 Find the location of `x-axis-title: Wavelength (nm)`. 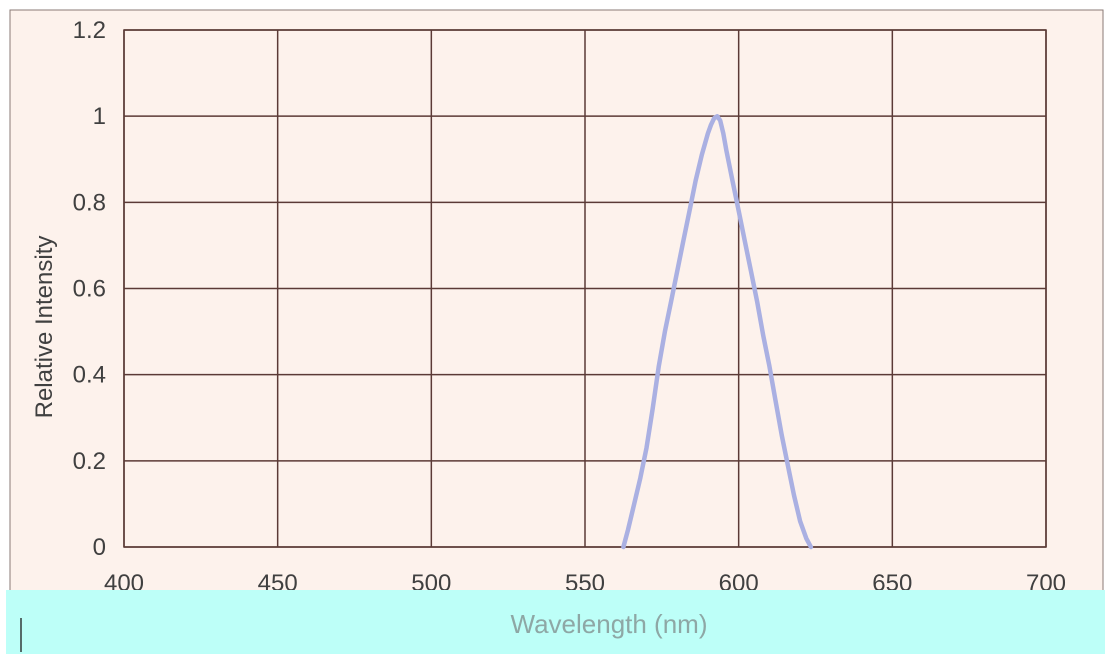

x-axis-title: Wavelength (nm) is located at coordinates (609, 624).